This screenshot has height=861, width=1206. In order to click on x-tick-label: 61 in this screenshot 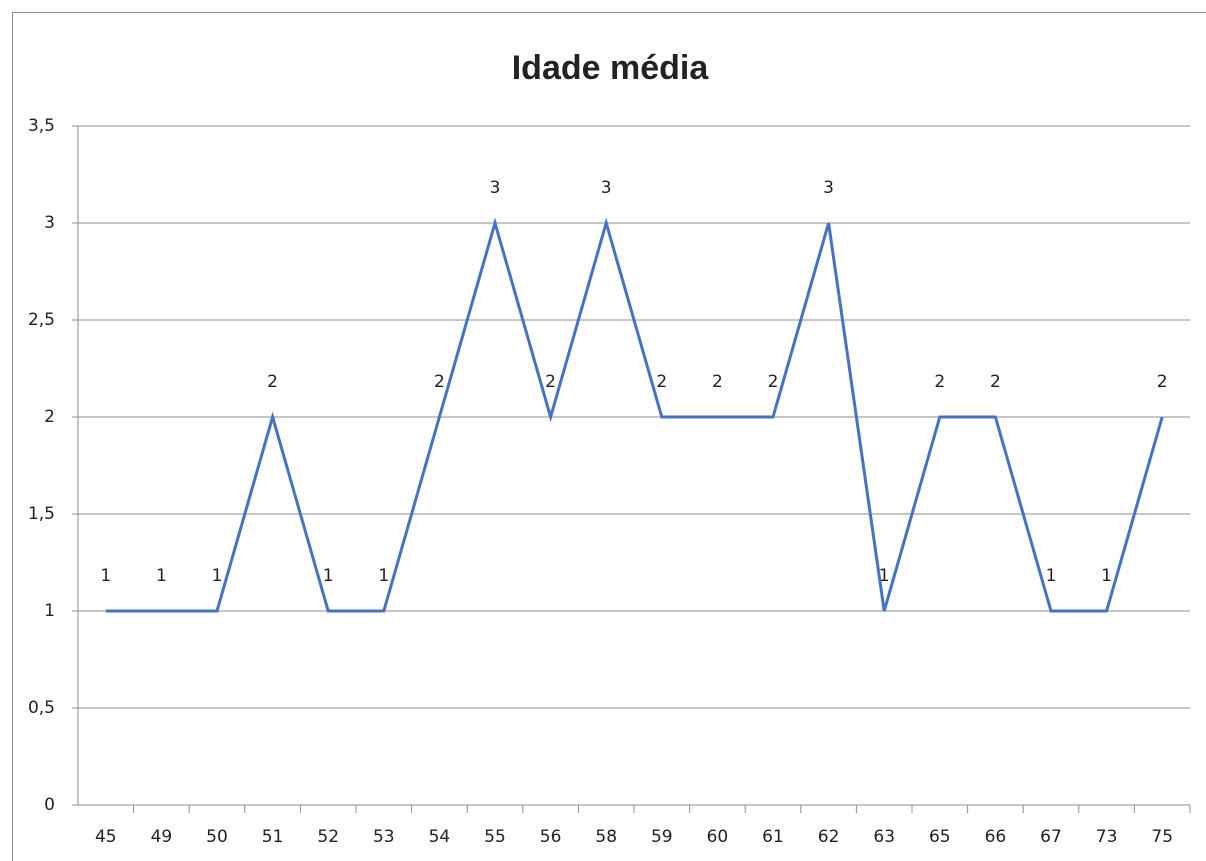, I will do `click(773, 837)`.